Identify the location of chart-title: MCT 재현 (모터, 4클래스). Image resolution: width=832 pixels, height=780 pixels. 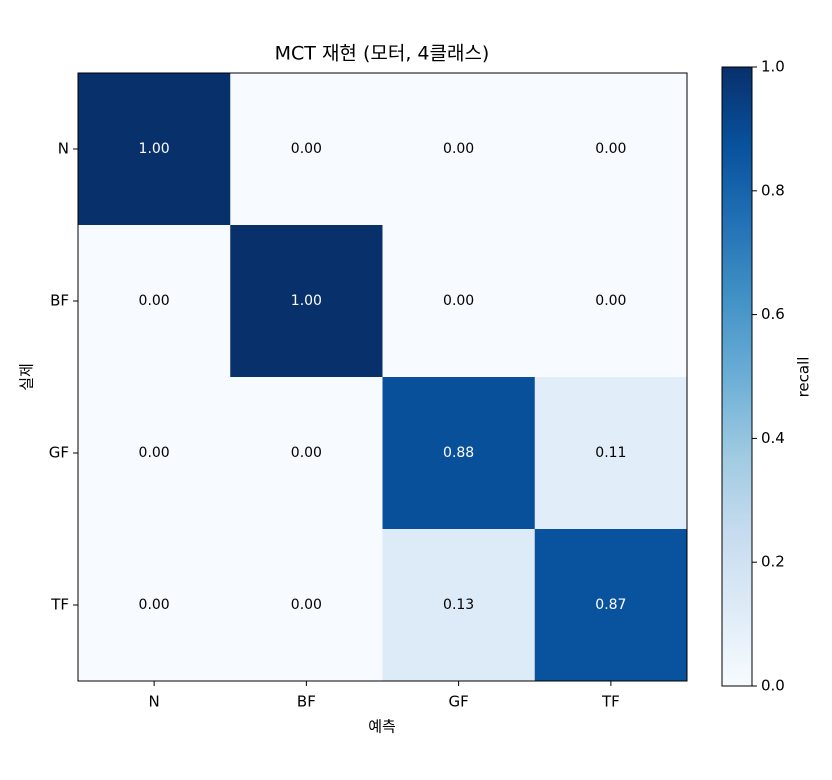
(382, 54).